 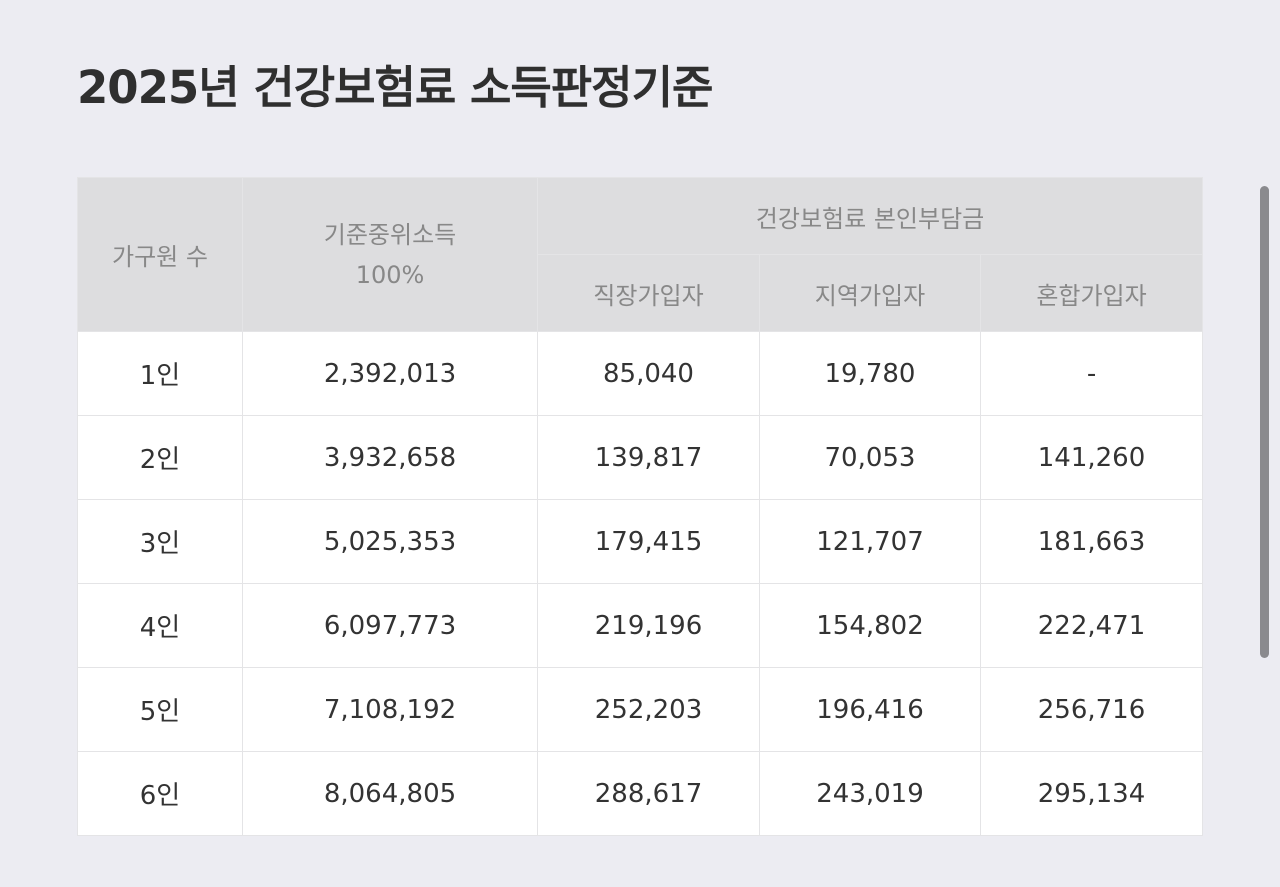 What do you see at coordinates (390, 625) in the screenshot?
I see `cell-median-income: 6,097,773` at bounding box center [390, 625].